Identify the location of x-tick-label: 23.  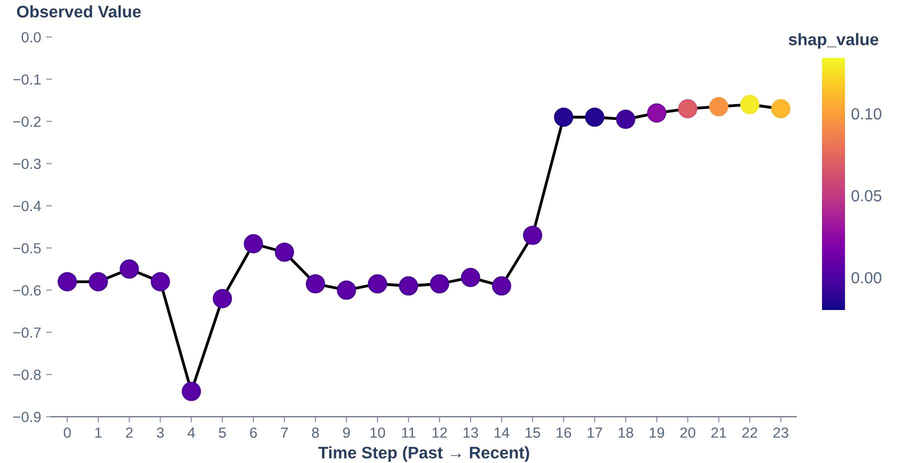
(780, 433).